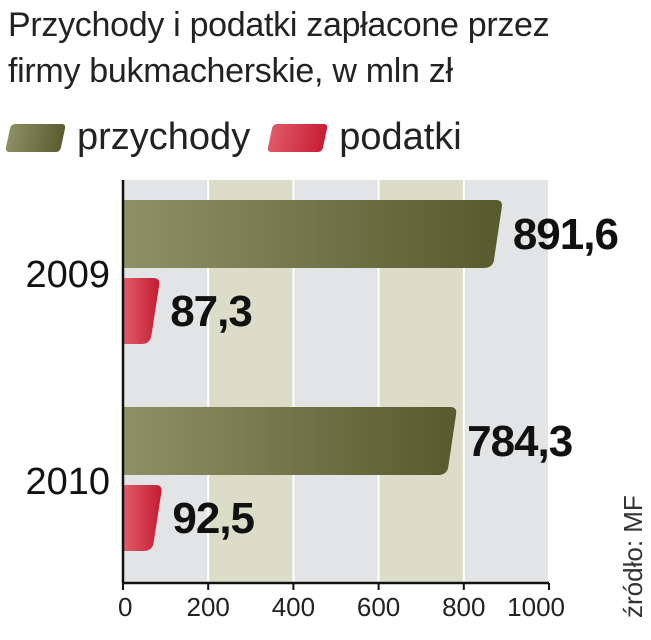  What do you see at coordinates (230, 71) in the screenshot?
I see `chart-title-line2: firmy bukmacherskie, w mln zł` at bounding box center [230, 71].